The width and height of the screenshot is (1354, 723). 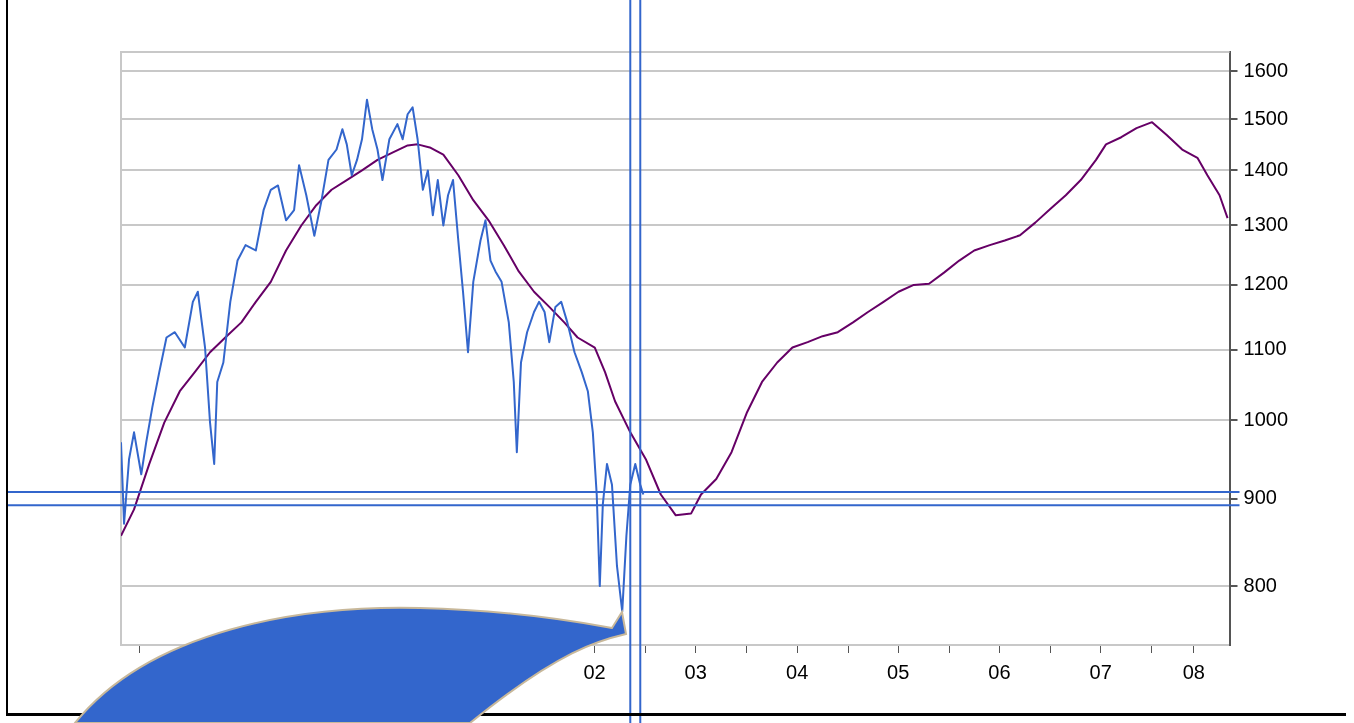 What do you see at coordinates (1265, 348) in the screenshot?
I see `y-tick-label: 1100` at bounding box center [1265, 348].